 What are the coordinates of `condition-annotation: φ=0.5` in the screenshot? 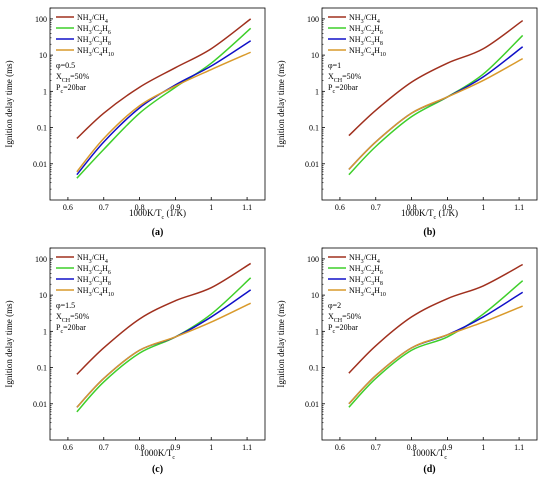 It's located at (65, 65).